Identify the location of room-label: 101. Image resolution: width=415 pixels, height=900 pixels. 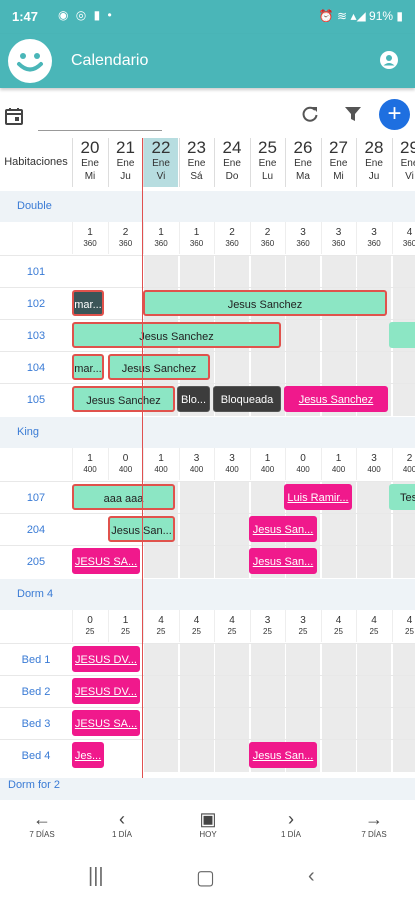
(36, 272).